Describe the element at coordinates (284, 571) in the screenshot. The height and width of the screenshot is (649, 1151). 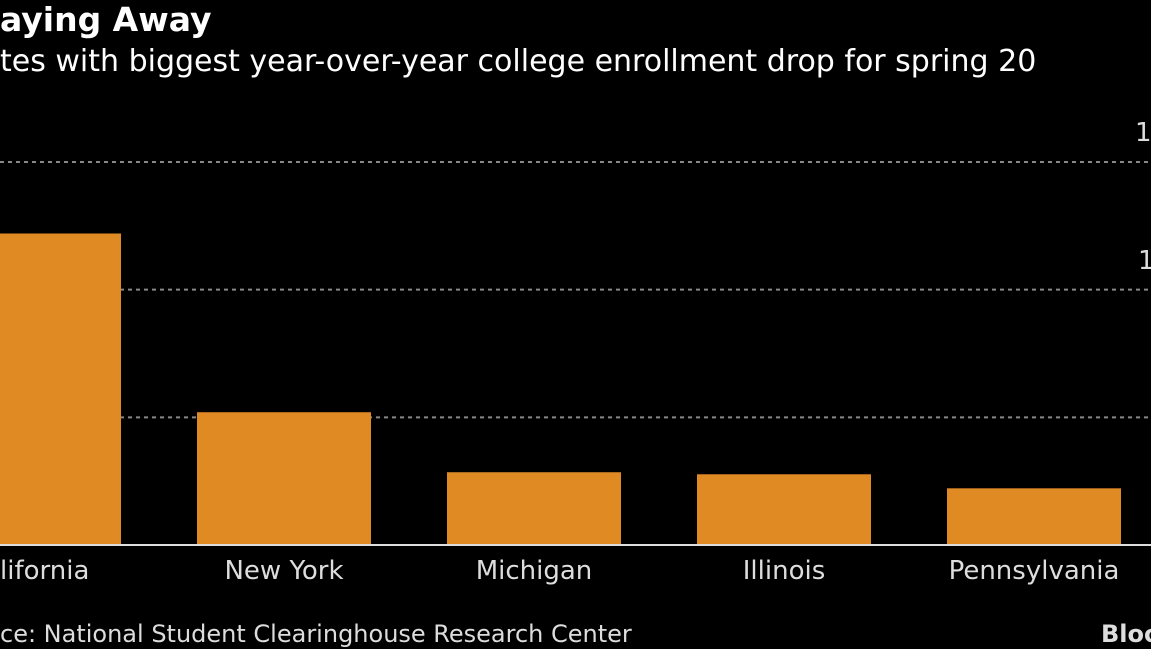
I see `category-label: New York` at that location.